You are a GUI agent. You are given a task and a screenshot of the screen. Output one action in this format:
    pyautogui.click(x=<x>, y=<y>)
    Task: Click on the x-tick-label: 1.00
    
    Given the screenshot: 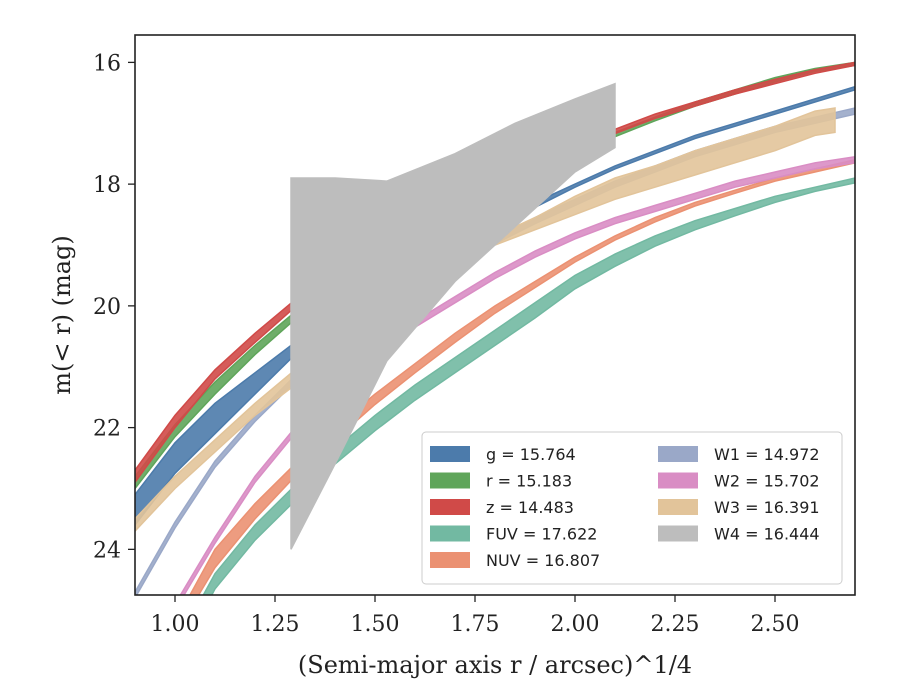 What is the action you would take?
    pyautogui.click(x=175, y=624)
    